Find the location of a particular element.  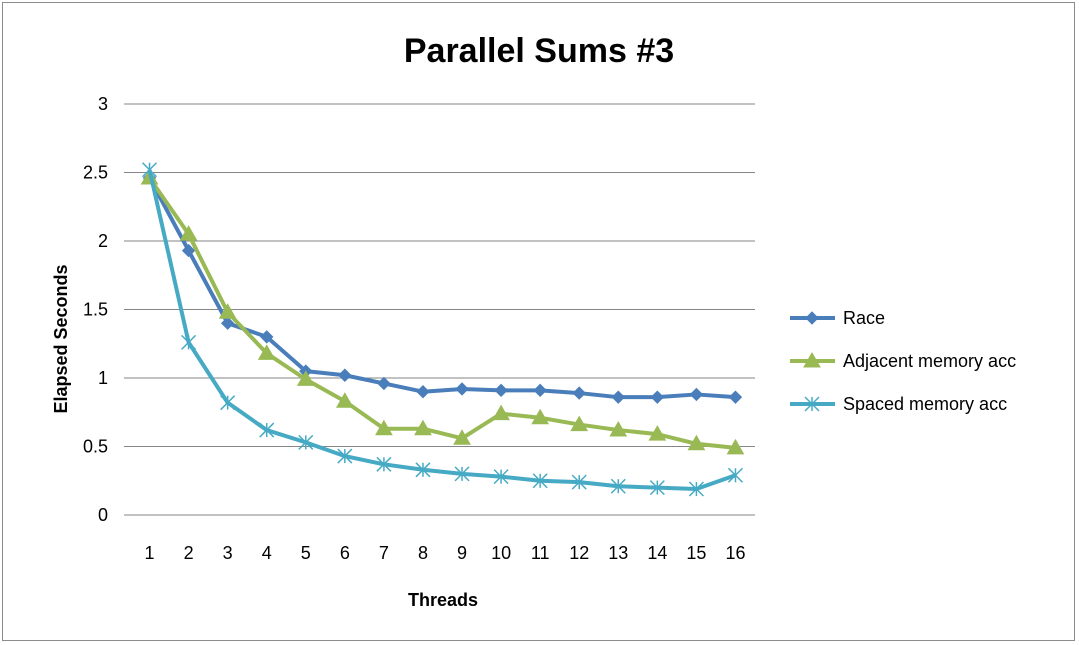

y-tick-label: 2 is located at coordinates (103, 241).